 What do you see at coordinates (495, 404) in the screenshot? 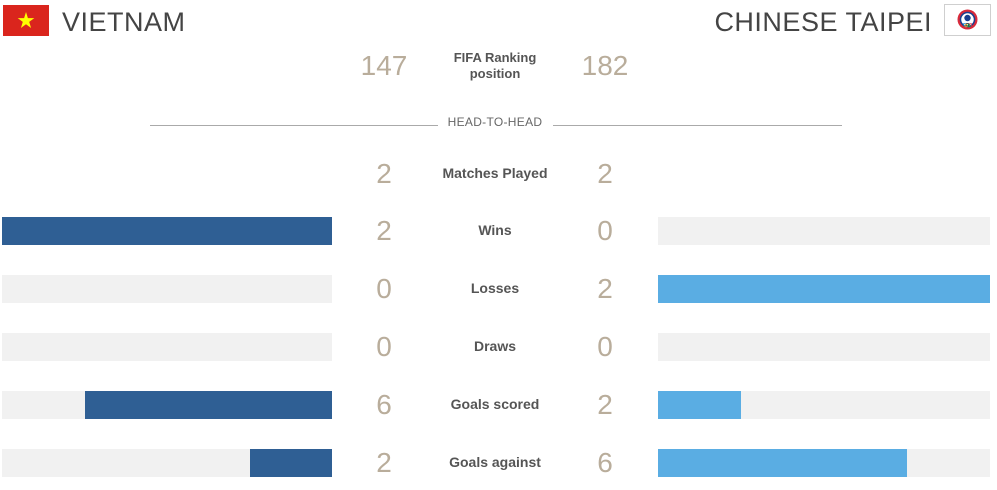
I see `stat-label: Goals scored` at bounding box center [495, 404].